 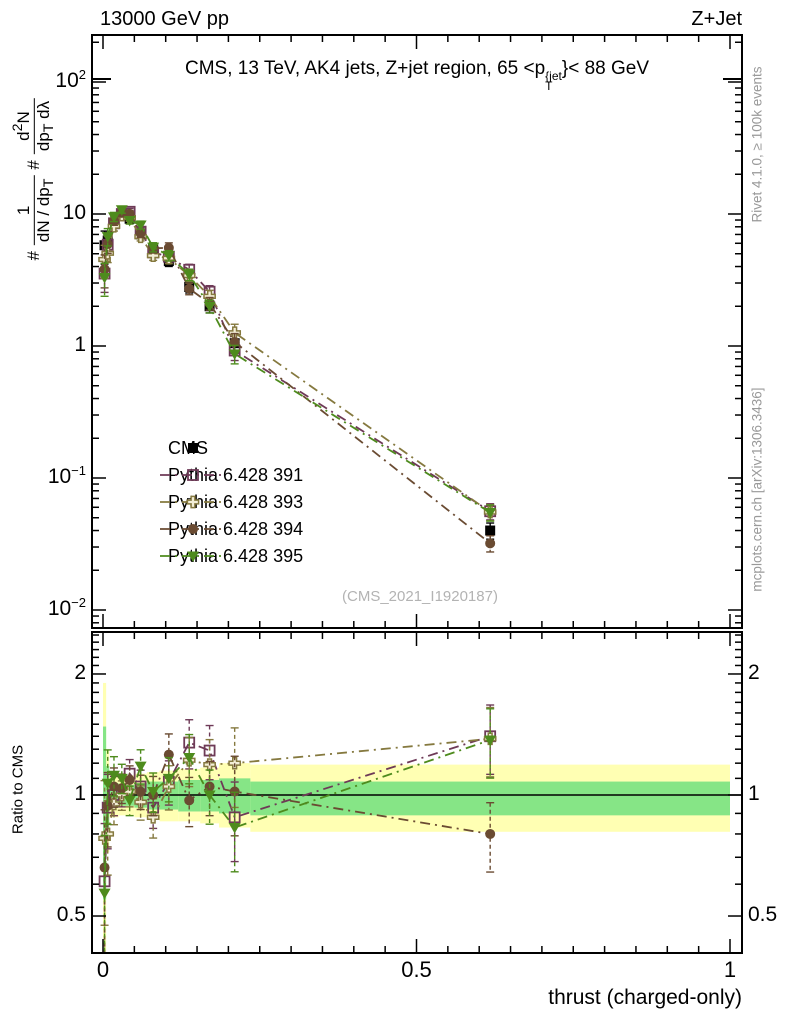 What do you see at coordinates (236, 474) in the screenshot?
I see `legend-label: Pythia 6.428 391` at bounding box center [236, 474].